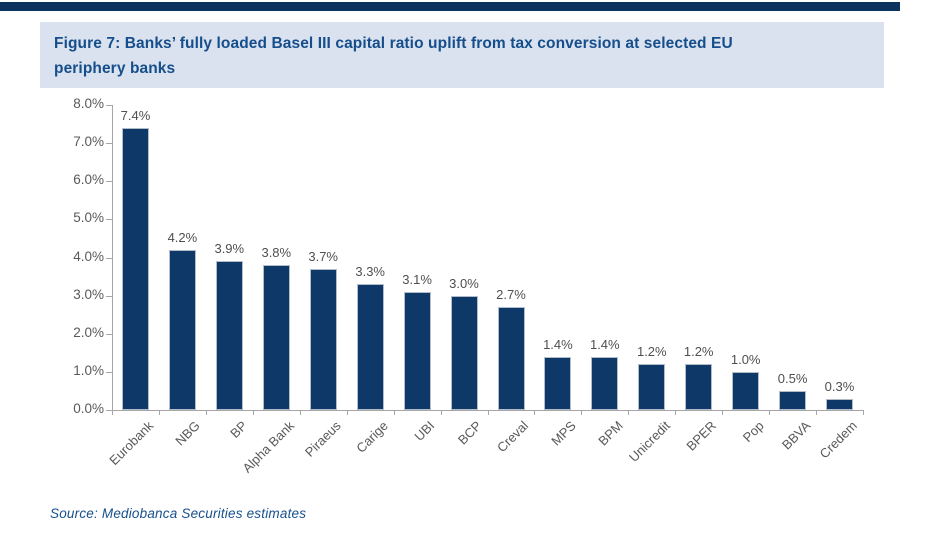  What do you see at coordinates (88, 103) in the screenshot?
I see `y-axis-tick-label: 8.0%` at bounding box center [88, 103].